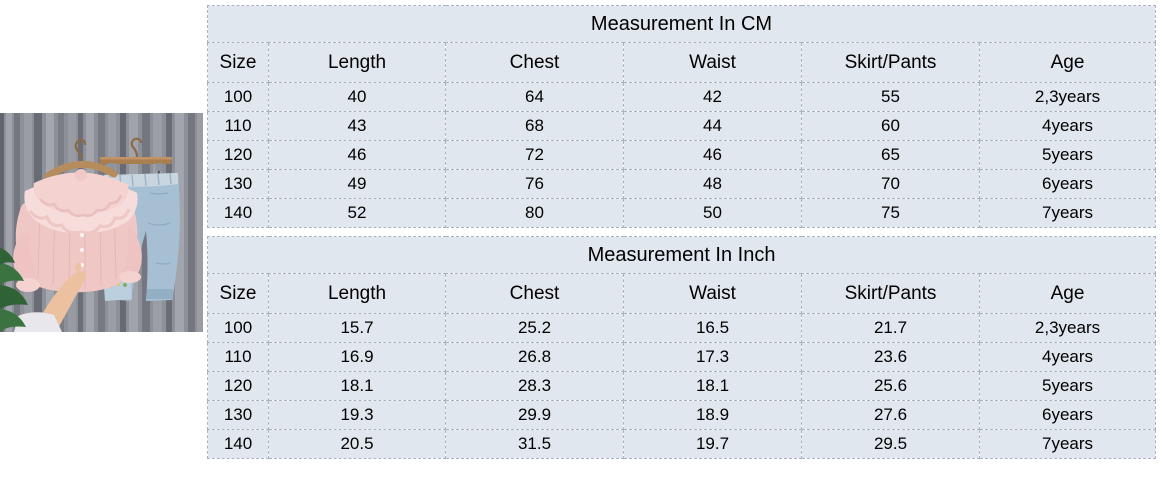 The image size is (1162, 477). I want to click on measurement-cell: 42, so click(712, 97).